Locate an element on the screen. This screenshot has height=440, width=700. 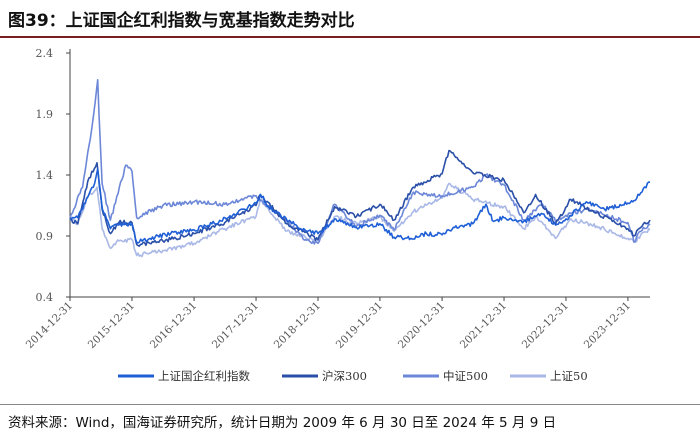
legend-label-2: 中证500 is located at coordinates (465, 376).